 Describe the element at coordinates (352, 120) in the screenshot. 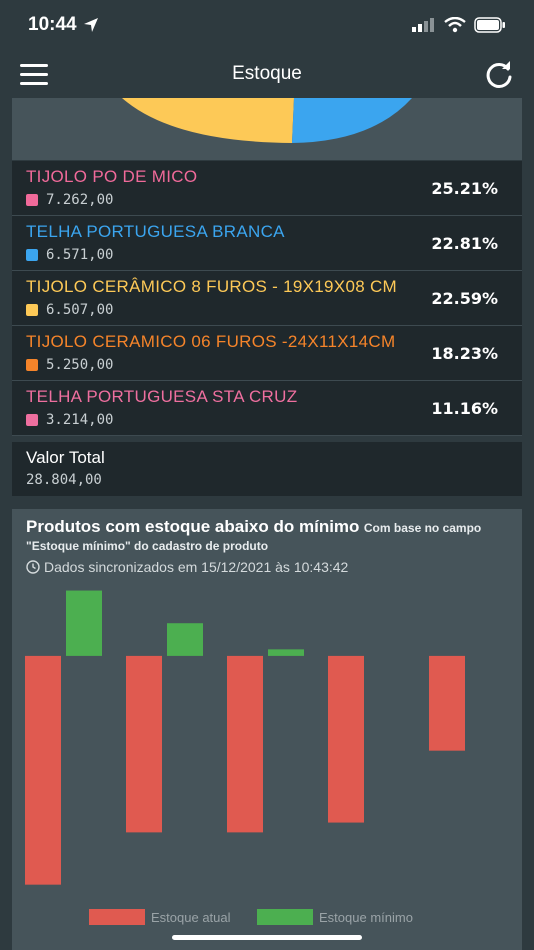

I see `pie-slice-blue` at that location.